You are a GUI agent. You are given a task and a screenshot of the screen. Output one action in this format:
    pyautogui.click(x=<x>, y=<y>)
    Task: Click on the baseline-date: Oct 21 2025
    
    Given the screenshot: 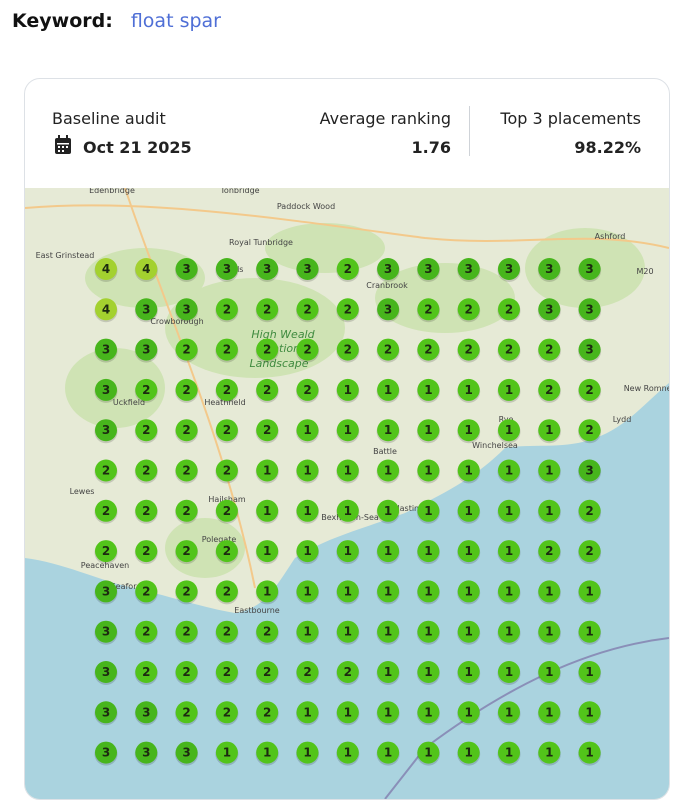 What is the action you would take?
    pyautogui.click(x=137, y=147)
    